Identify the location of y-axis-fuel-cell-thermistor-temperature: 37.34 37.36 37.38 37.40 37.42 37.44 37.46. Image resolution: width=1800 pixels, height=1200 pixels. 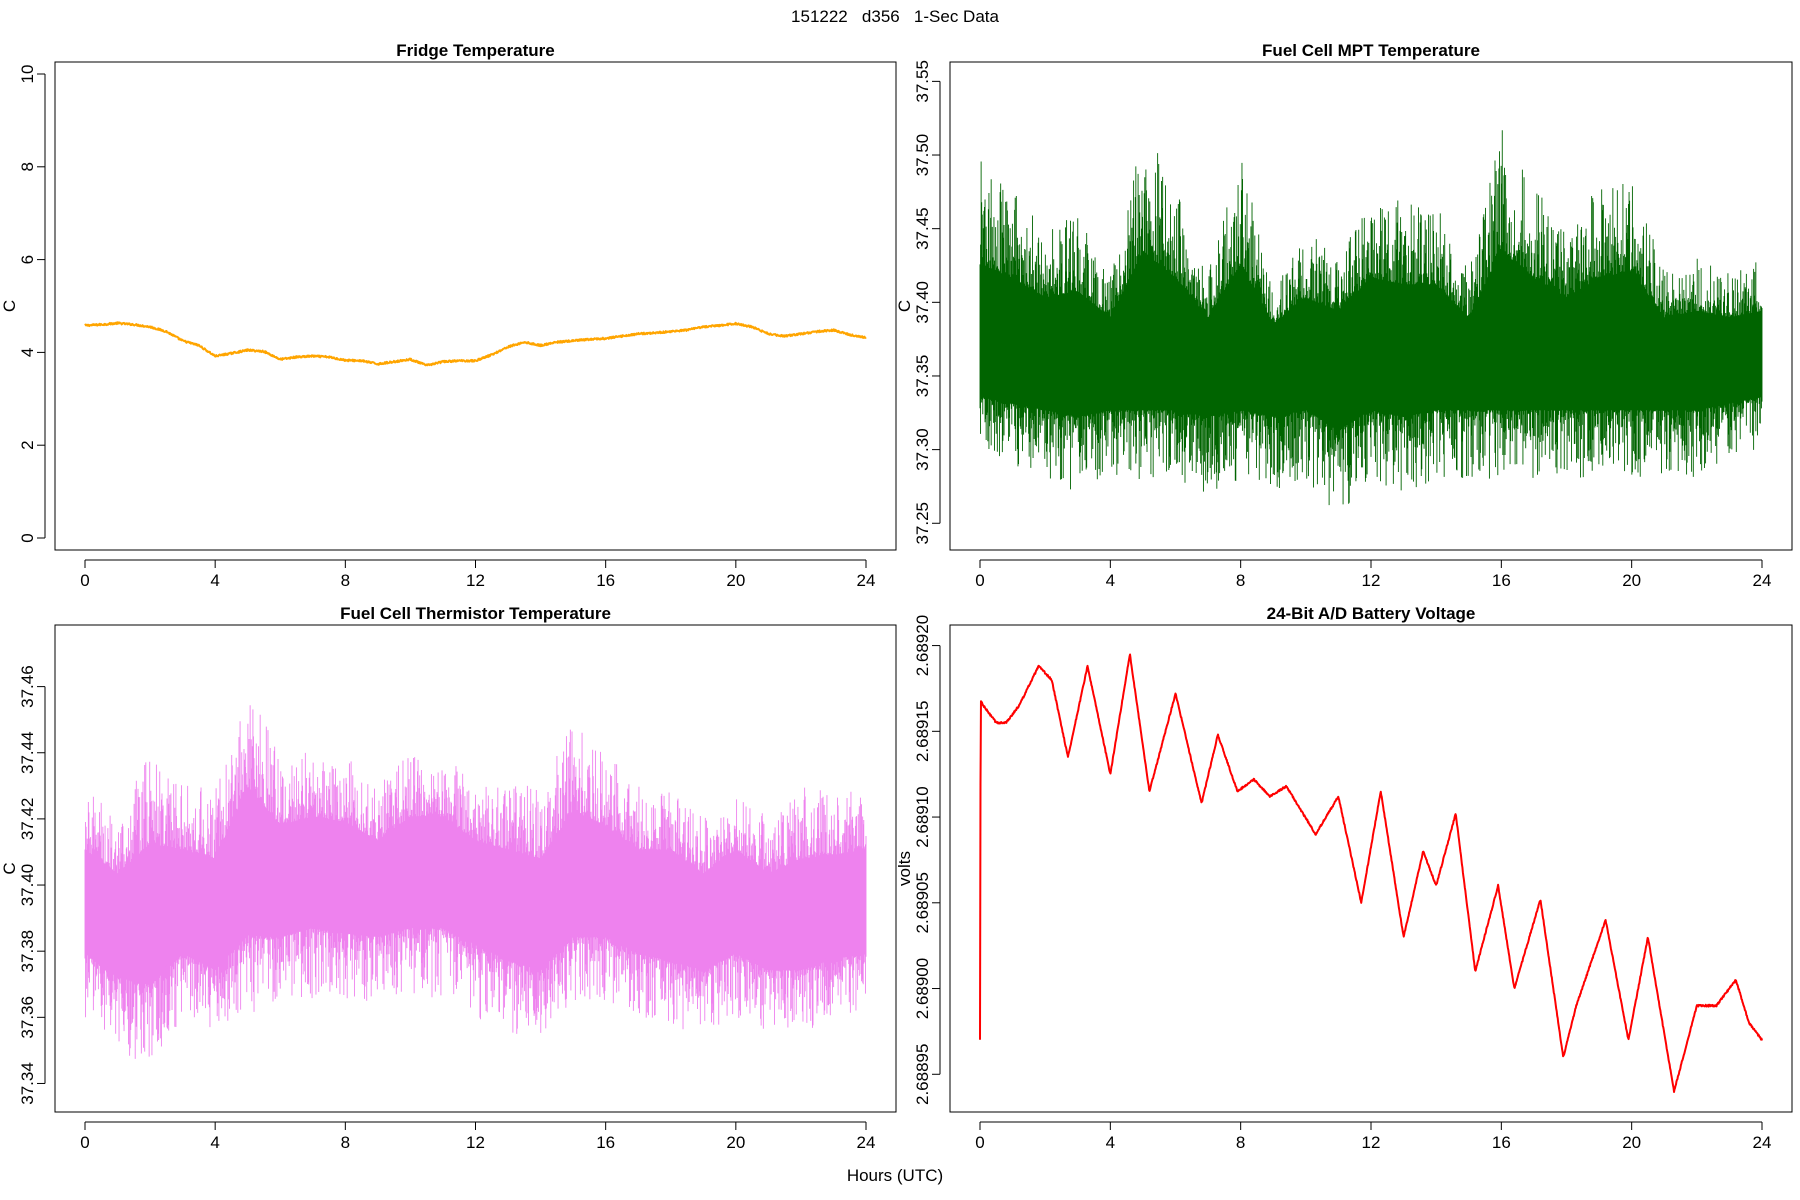
(32, 885).